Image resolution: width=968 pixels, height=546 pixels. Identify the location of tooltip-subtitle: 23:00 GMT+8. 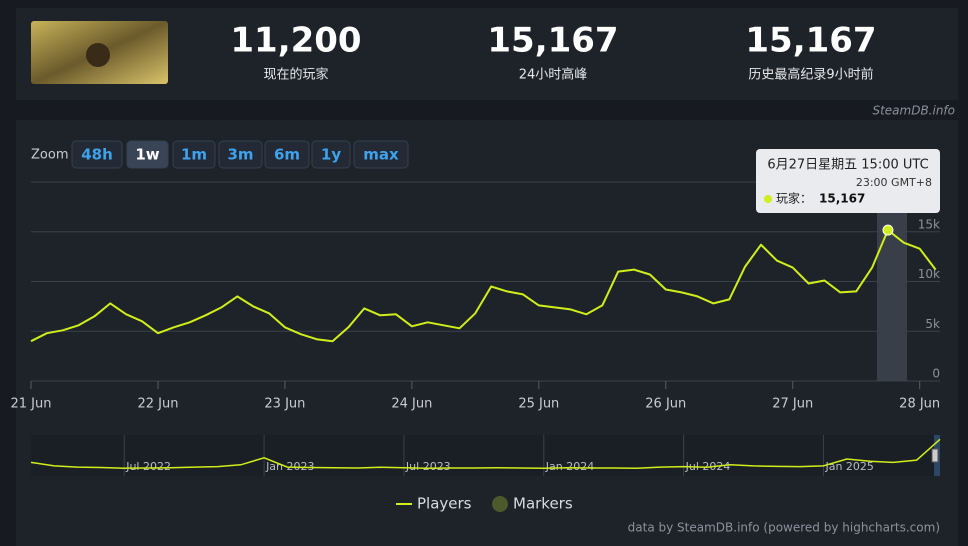
(894, 182).